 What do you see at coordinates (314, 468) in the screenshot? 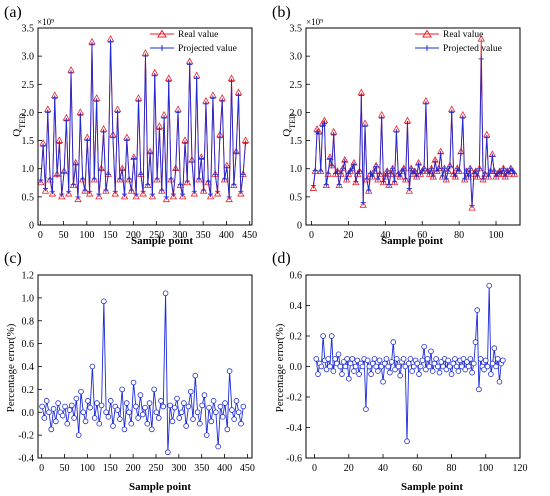
I see `x-tick-label-d: 0` at bounding box center [314, 468].